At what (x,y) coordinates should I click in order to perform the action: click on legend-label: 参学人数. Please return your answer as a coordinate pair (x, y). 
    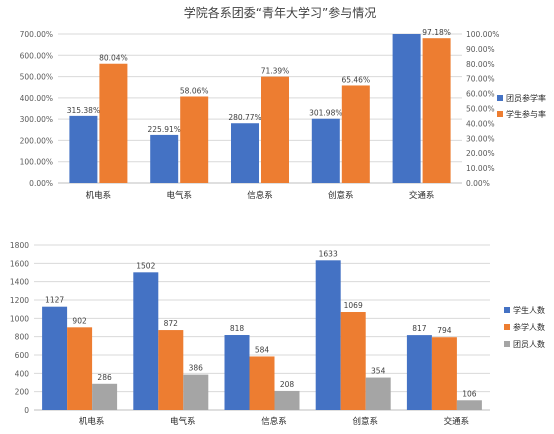
    Looking at the image, I should click on (529, 327).